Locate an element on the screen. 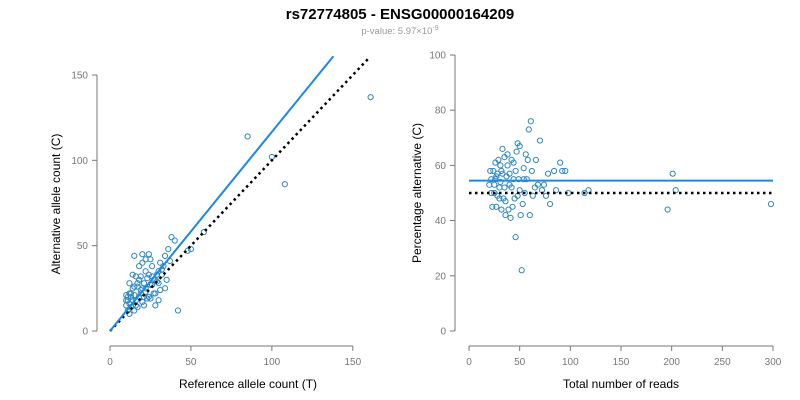 The width and height of the screenshot is (800, 400). y-axis-label: Percentage alternative (C) is located at coordinates (417, 193).